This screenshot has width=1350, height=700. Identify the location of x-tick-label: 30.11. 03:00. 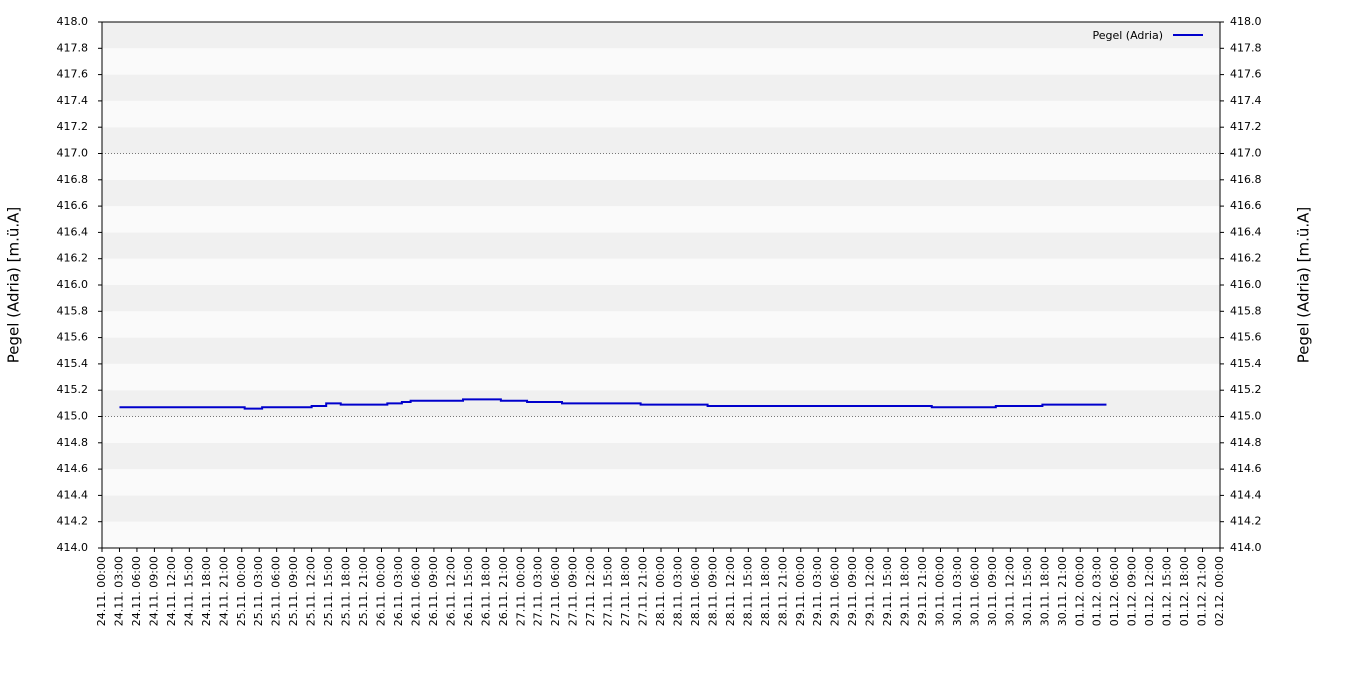
(957, 591).